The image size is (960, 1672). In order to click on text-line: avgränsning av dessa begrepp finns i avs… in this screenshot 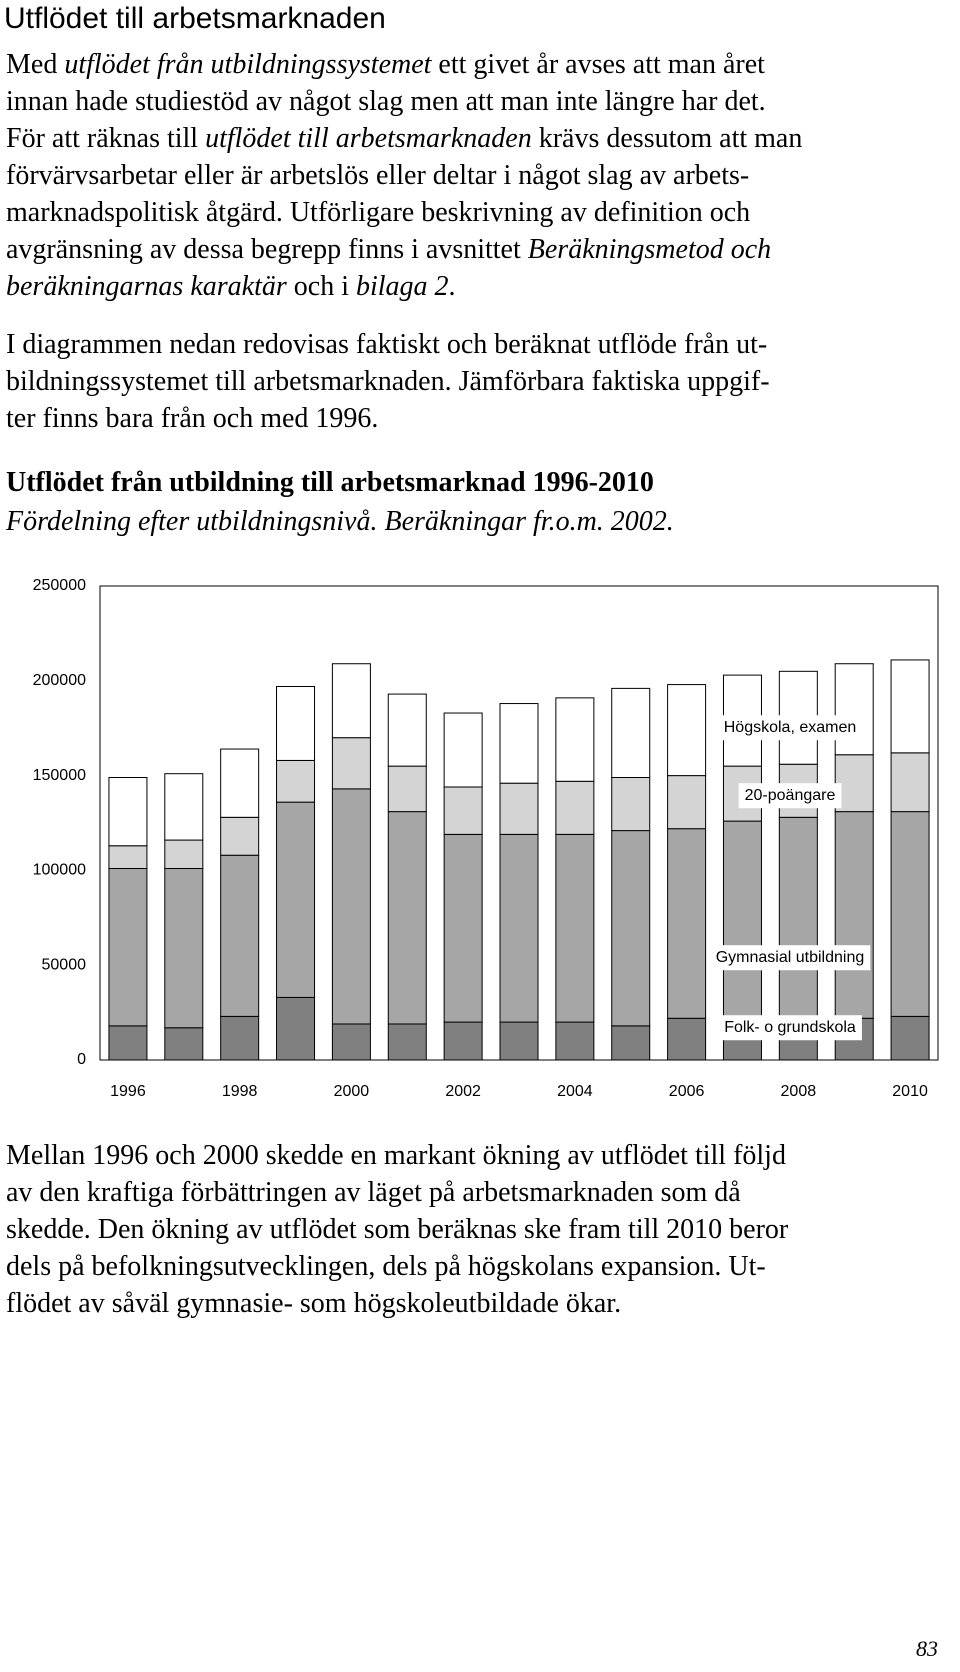, I will do `click(404, 249)`.